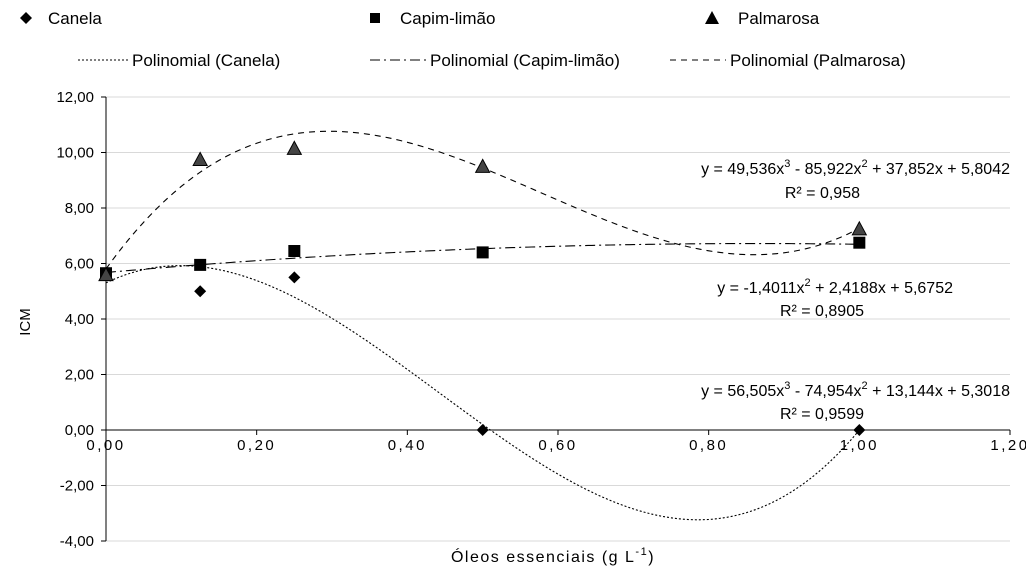 This screenshot has width=1026, height=567. I want to click on r2-palmarosa: R² = 0,958, so click(822, 193).